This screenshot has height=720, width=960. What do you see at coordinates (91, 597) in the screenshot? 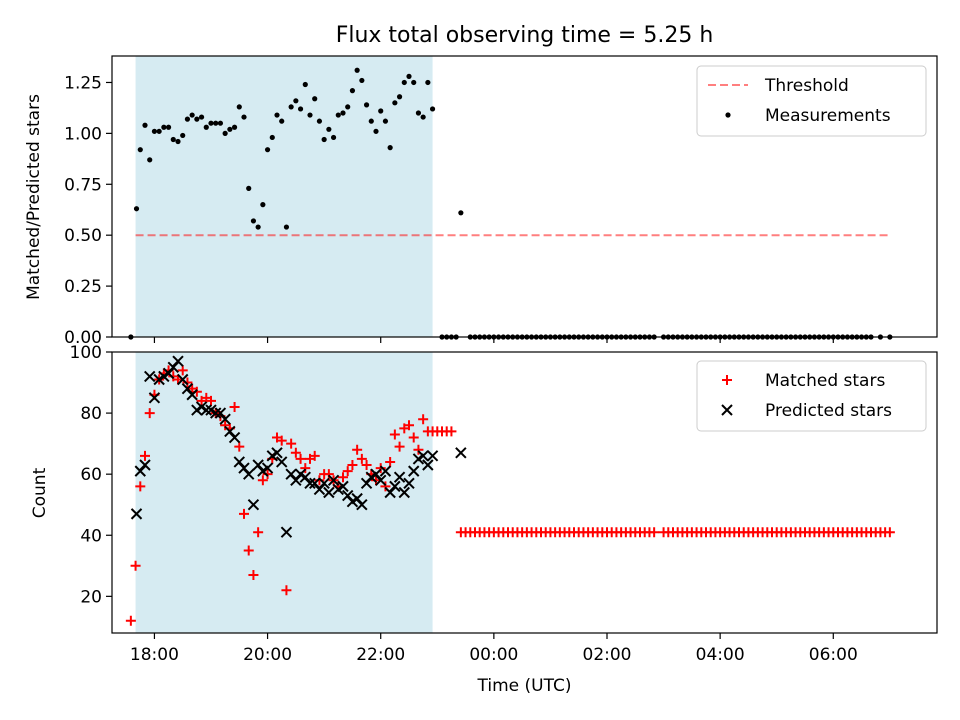
I see `bottom-y-tick-label: 20` at bounding box center [91, 597].